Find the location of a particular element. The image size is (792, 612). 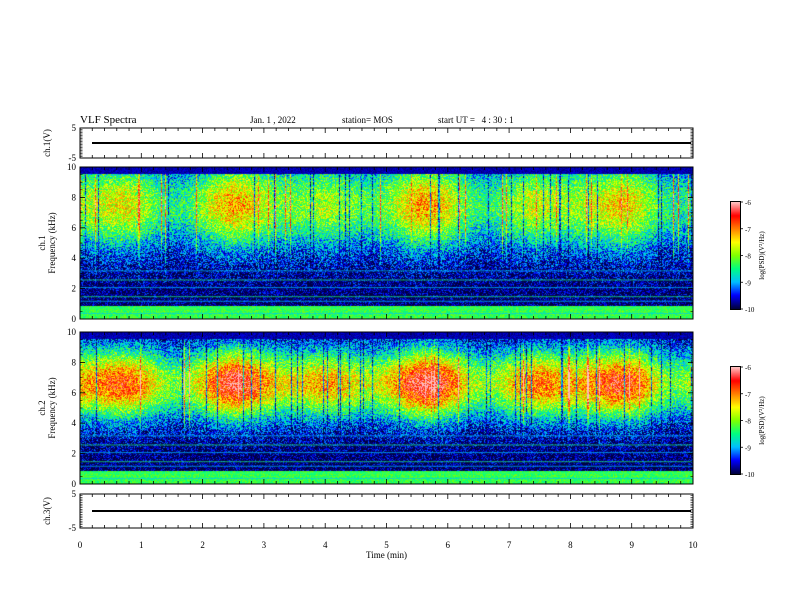

figure-title: VLF Spectra is located at coordinates (108, 120).